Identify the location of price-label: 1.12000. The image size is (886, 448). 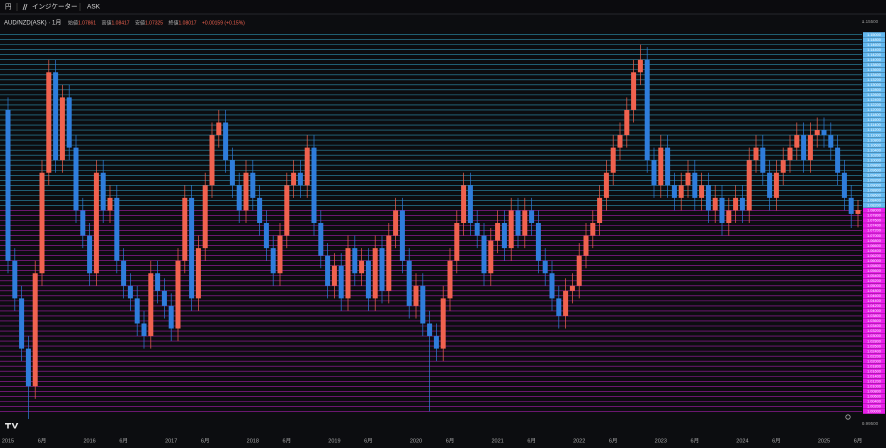
(874, 110).